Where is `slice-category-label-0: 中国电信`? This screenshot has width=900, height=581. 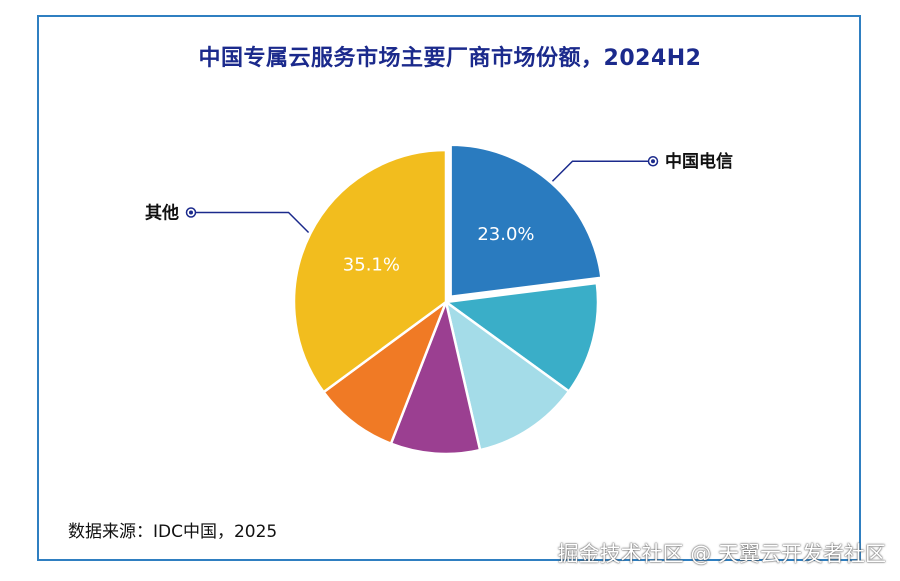 slice-category-label-0: 中国电信 is located at coordinates (699, 161).